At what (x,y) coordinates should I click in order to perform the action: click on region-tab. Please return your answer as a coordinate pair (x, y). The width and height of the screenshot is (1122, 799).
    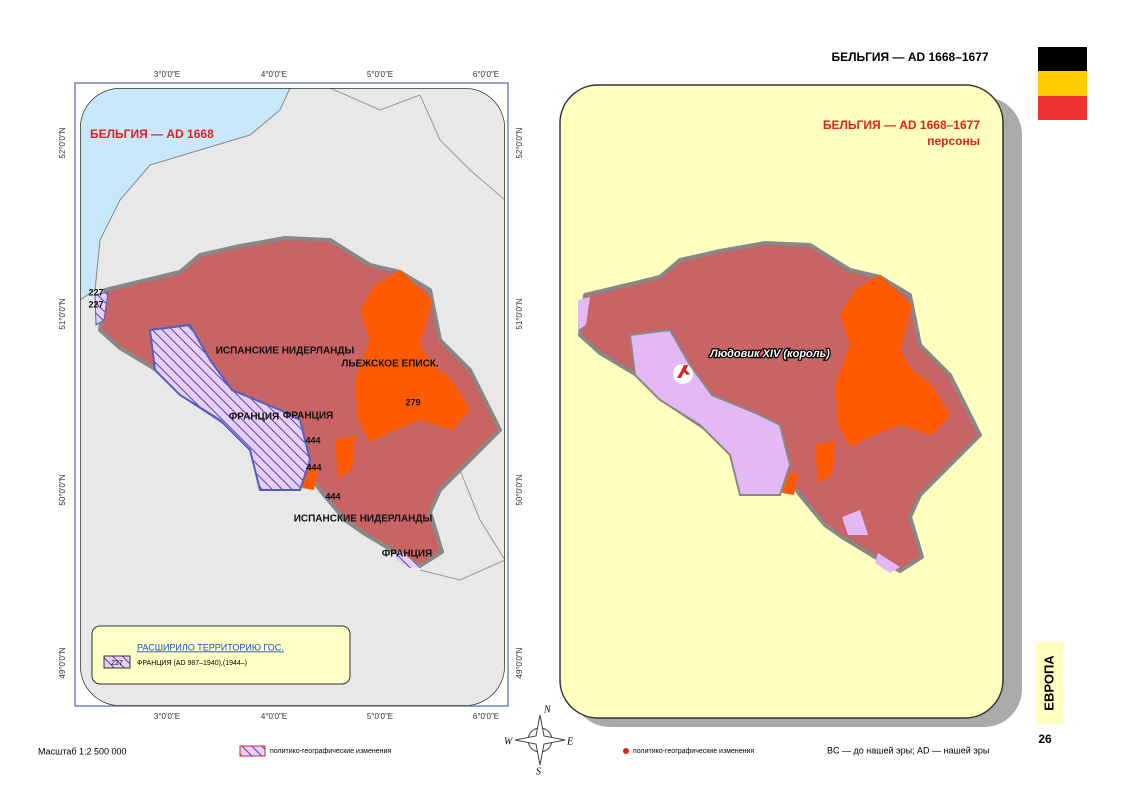
    Looking at the image, I should click on (1050, 683).